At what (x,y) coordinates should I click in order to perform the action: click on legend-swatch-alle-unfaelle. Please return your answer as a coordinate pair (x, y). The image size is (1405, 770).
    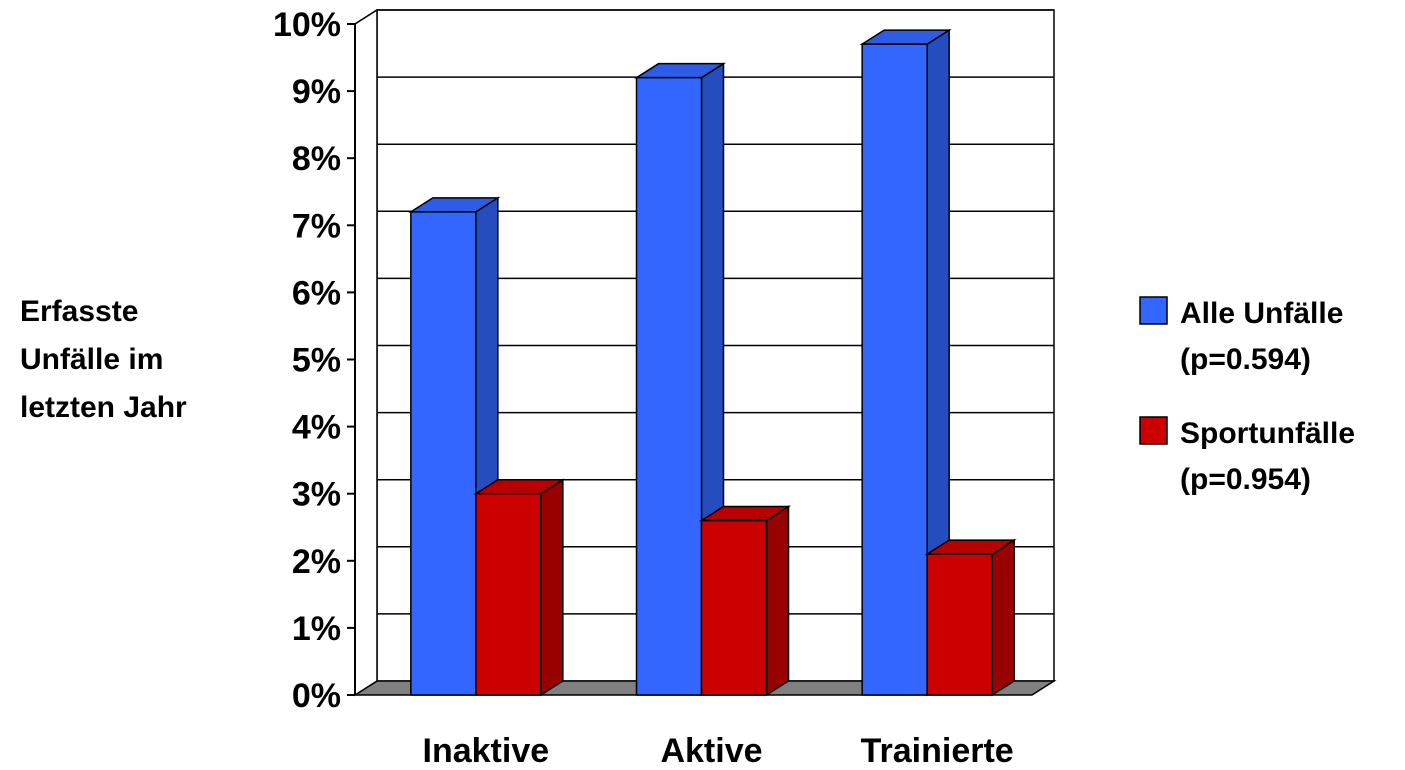
    Looking at the image, I should click on (1153, 310).